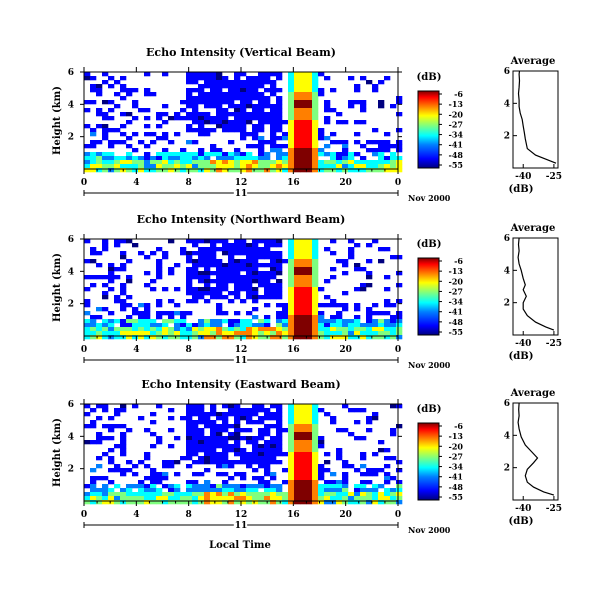 Image resolution: width=610 pixels, height=598 pixels. I want to click on x-tick-label: 12, so click(241, 183).